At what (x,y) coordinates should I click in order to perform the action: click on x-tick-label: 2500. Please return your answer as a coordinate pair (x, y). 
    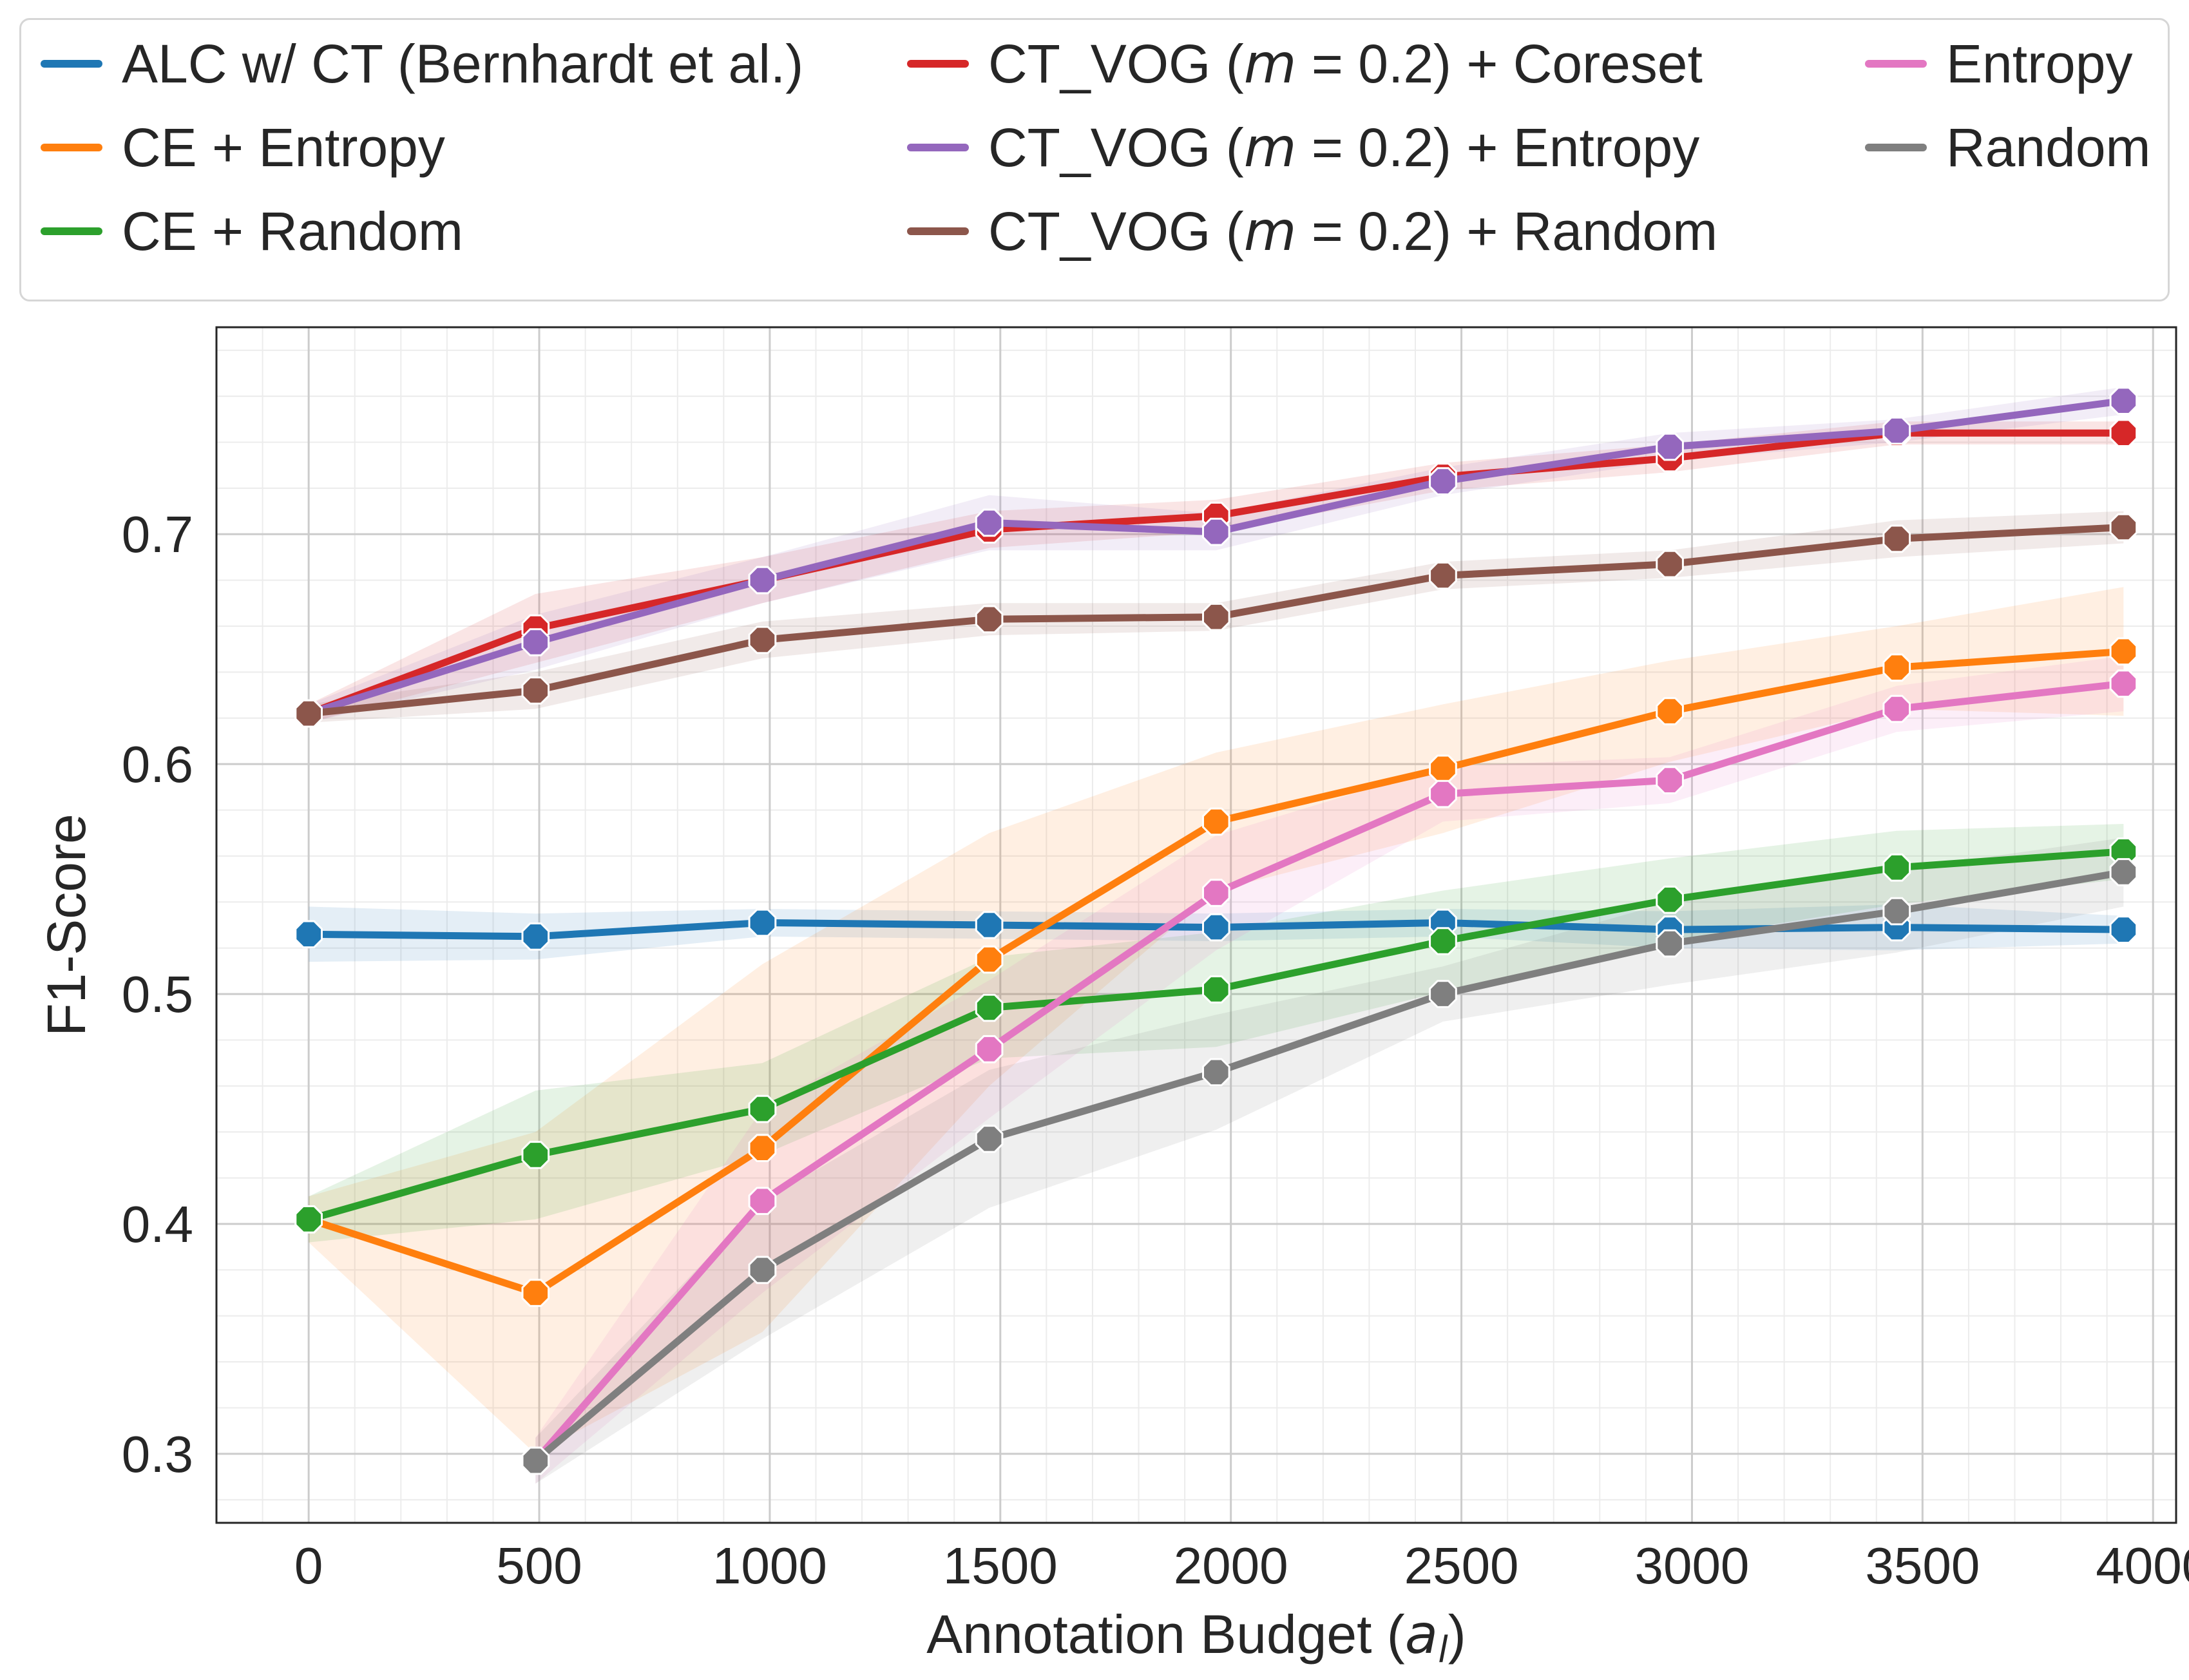
    Looking at the image, I should click on (1461, 1565).